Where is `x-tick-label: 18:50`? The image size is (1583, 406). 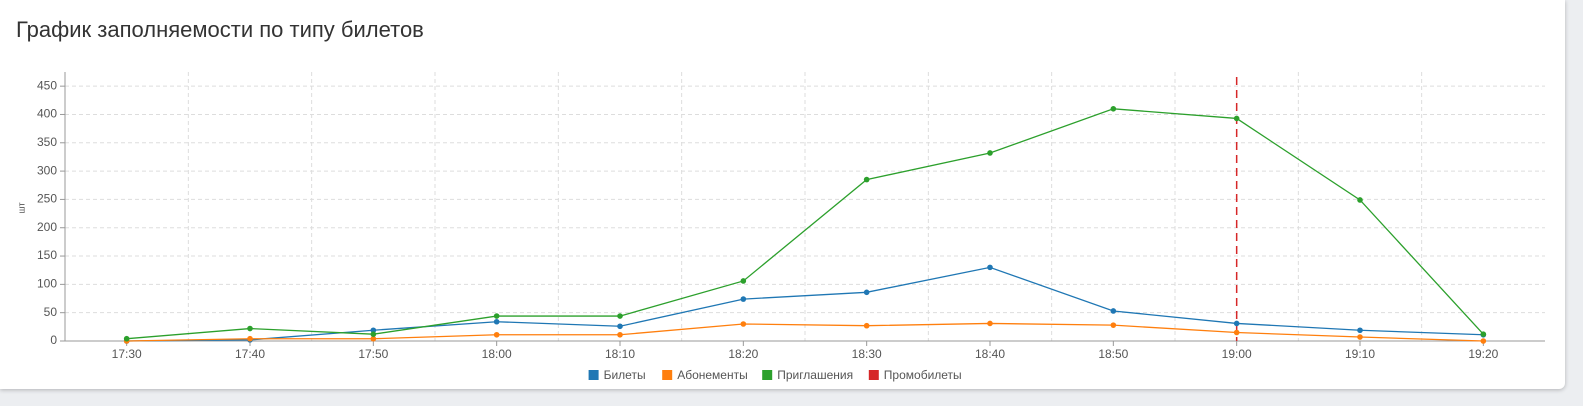
x-tick-label: 18:50 is located at coordinates (1113, 354).